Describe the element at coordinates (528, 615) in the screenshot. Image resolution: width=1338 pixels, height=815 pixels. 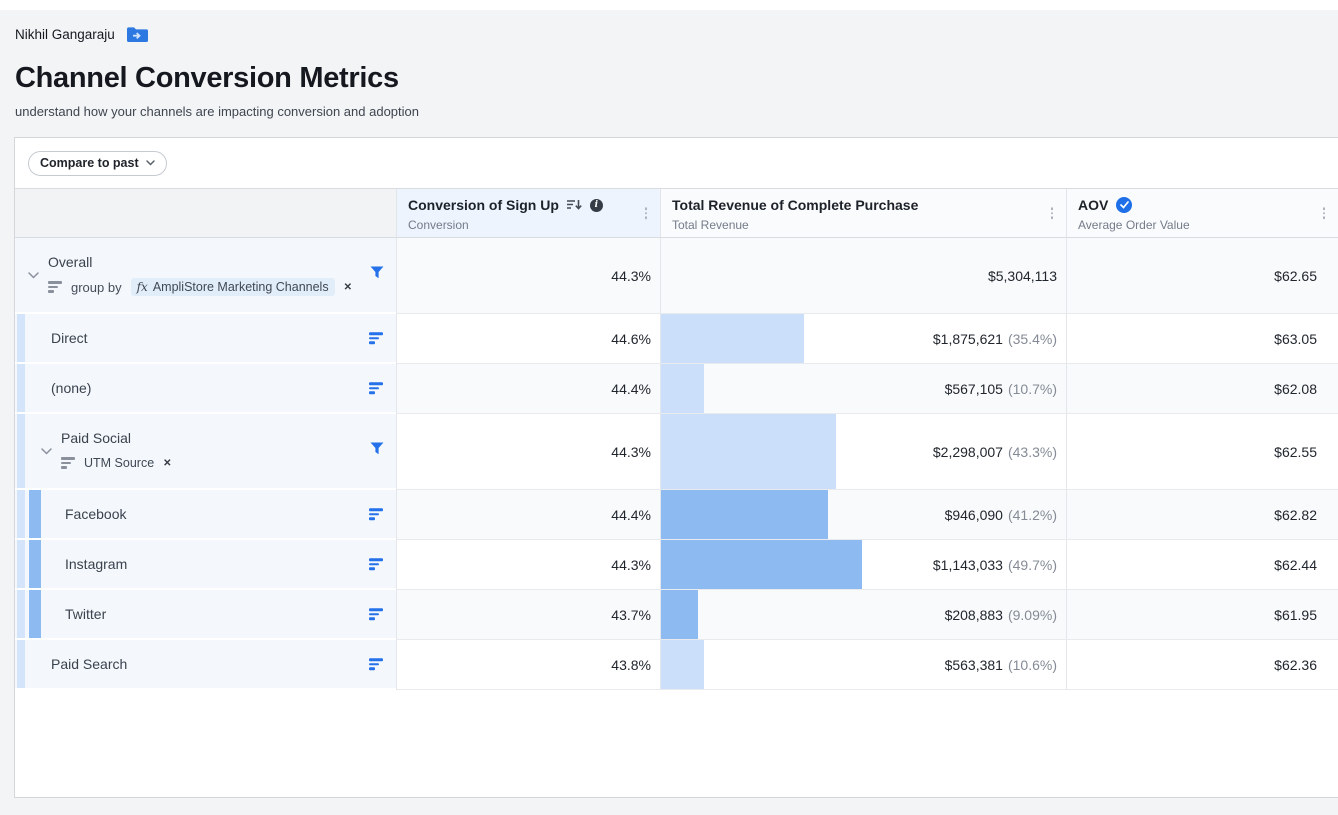
I see `conversion-value-cell: 43.7%` at that location.